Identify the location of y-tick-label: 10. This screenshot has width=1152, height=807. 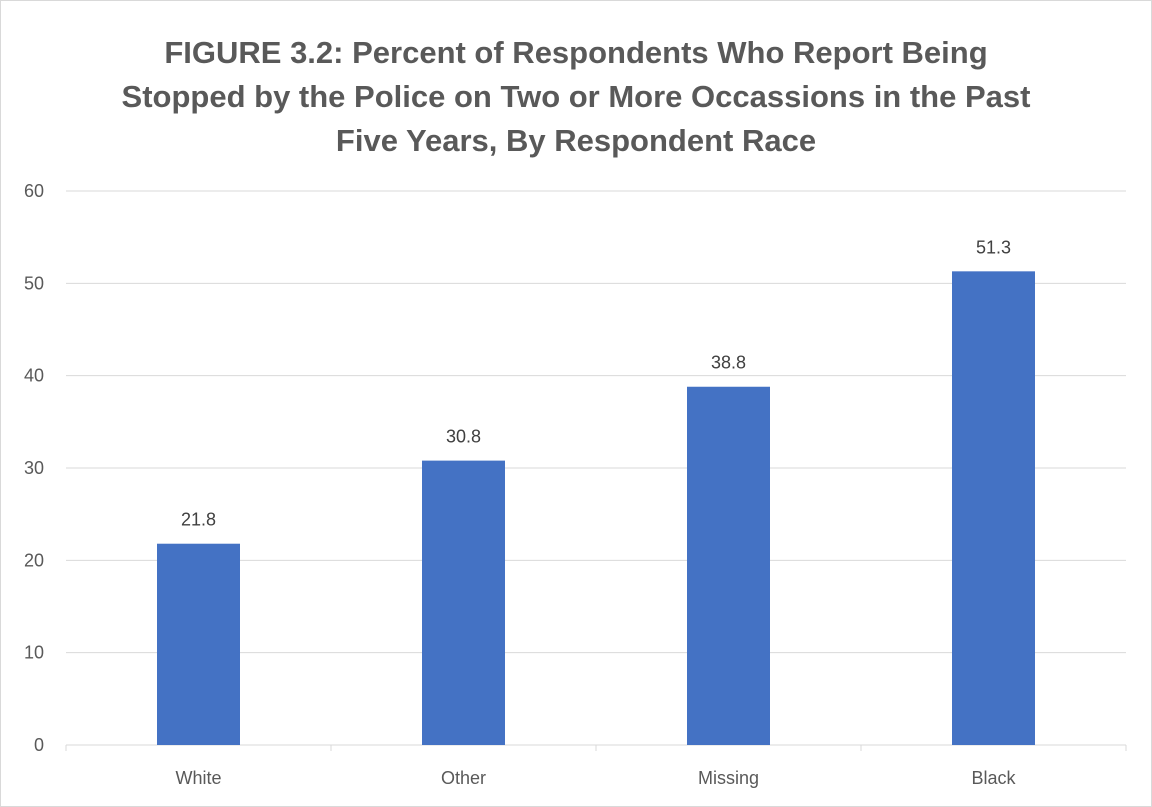
(34, 653).